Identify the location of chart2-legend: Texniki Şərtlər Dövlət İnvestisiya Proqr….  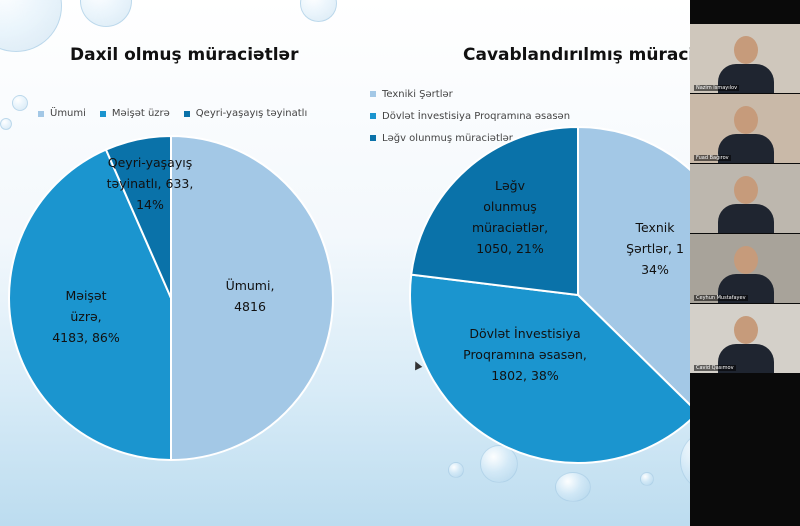
(470, 116).